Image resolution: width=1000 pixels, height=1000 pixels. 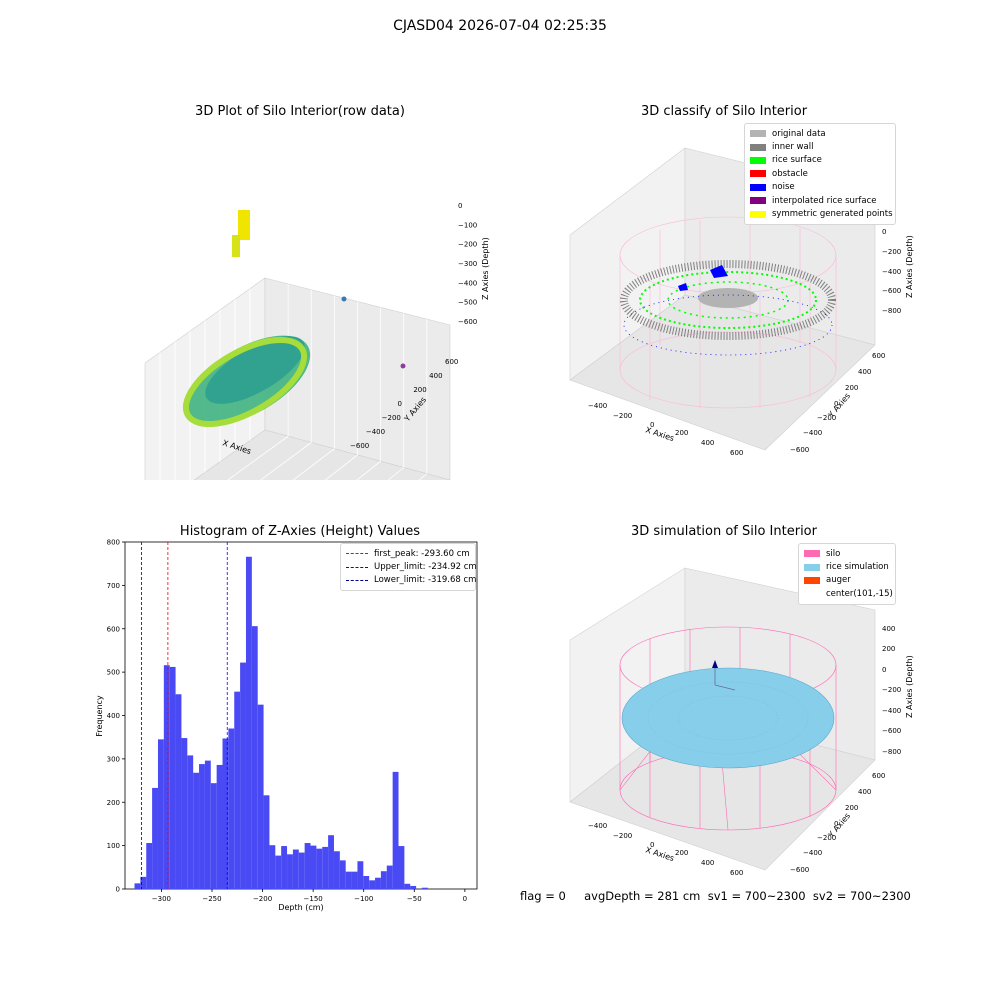 What do you see at coordinates (113, 543) in the screenshot?
I see `histogram-y-tick: 800` at bounding box center [113, 543].